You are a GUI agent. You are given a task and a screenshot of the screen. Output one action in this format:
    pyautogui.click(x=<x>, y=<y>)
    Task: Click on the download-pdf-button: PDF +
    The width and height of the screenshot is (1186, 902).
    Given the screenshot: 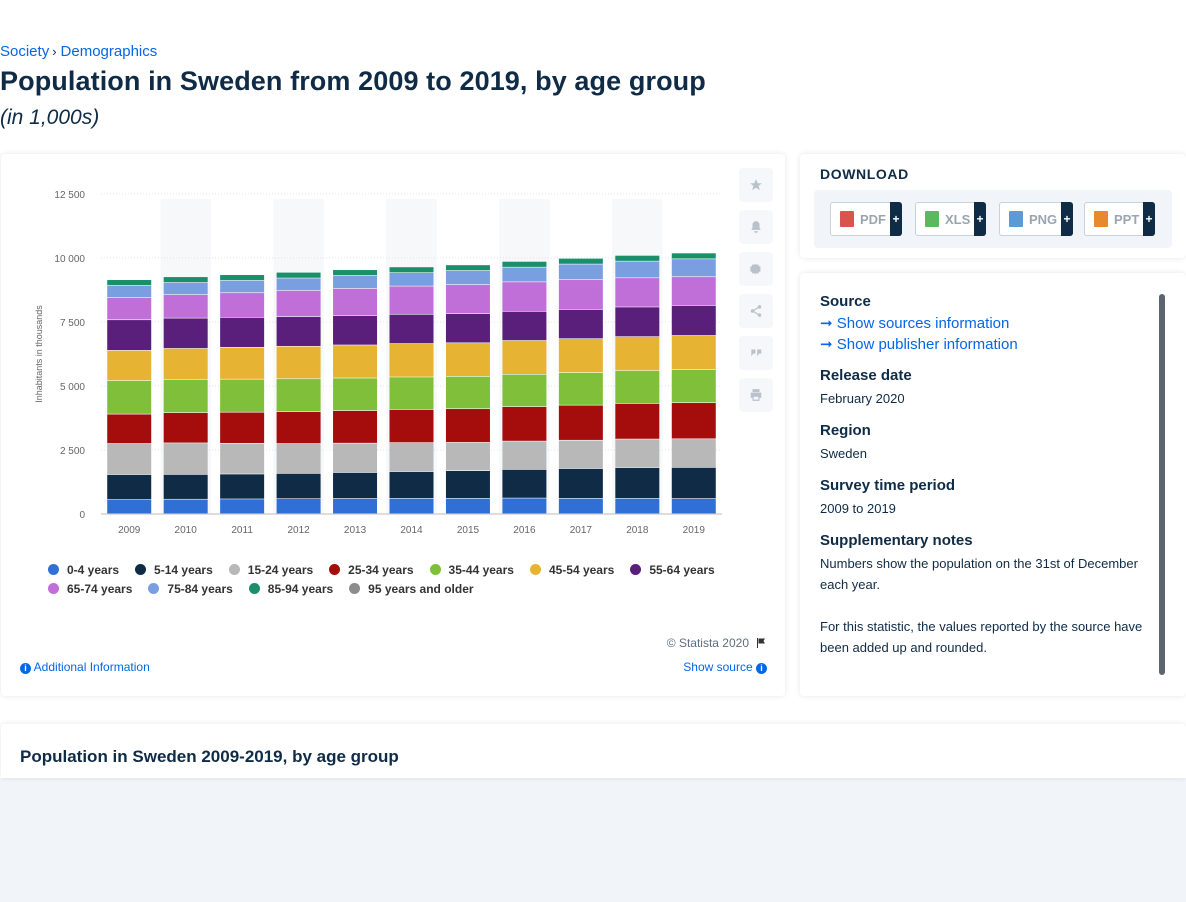 What is the action you would take?
    pyautogui.click(x=866, y=219)
    